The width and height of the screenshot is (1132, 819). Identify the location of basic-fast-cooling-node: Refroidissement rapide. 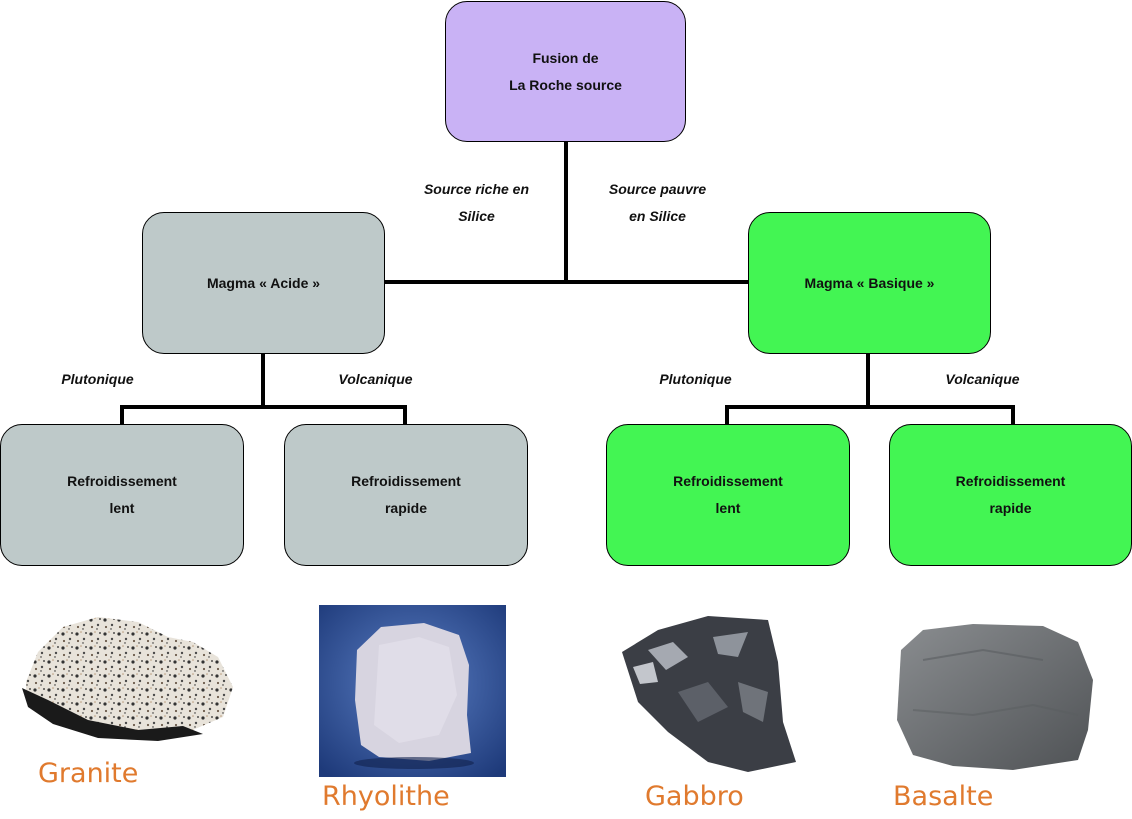
(1010, 495).